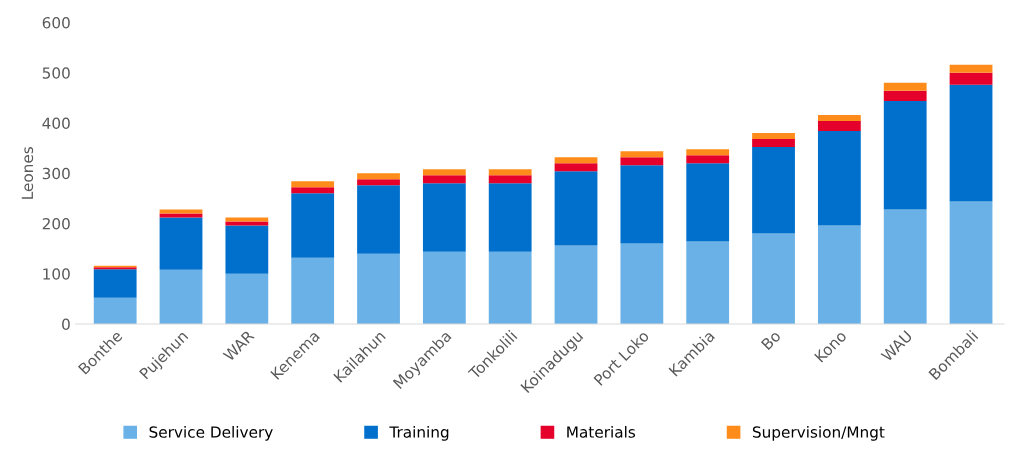  What do you see at coordinates (419, 433) in the screenshot?
I see `legend-label: Training` at bounding box center [419, 433].